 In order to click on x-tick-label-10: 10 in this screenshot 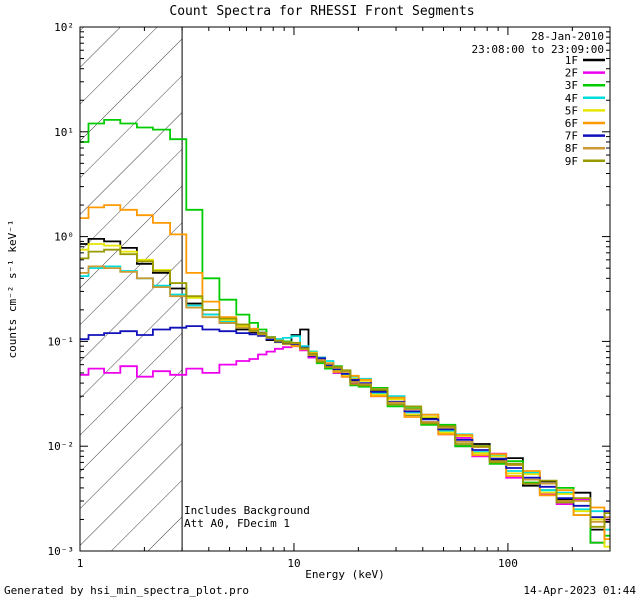, I will do `click(293, 563)`.